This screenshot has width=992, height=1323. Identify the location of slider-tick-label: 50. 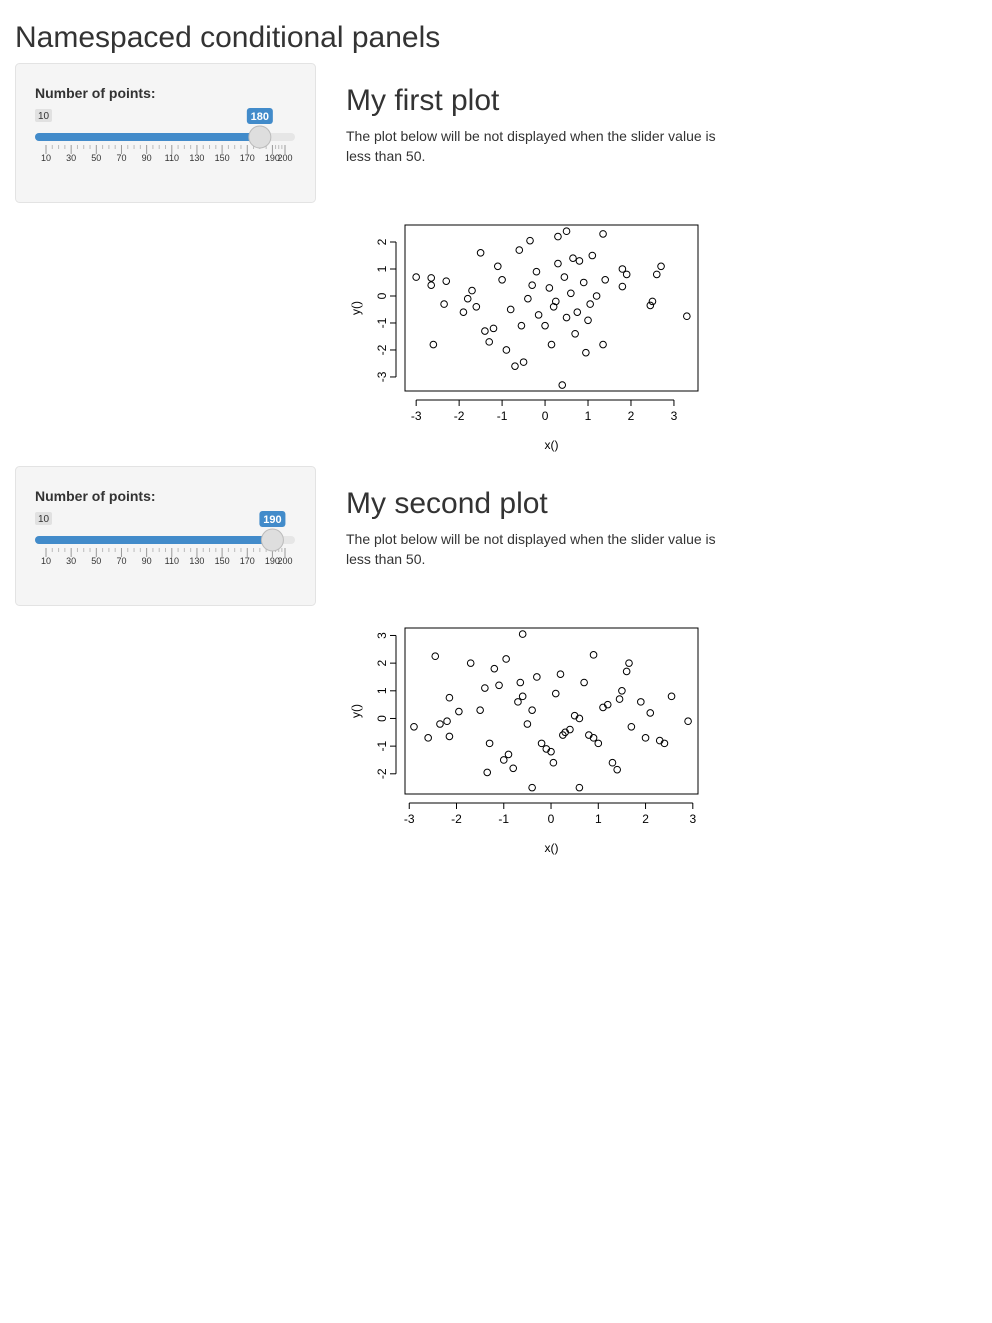
(96, 158).